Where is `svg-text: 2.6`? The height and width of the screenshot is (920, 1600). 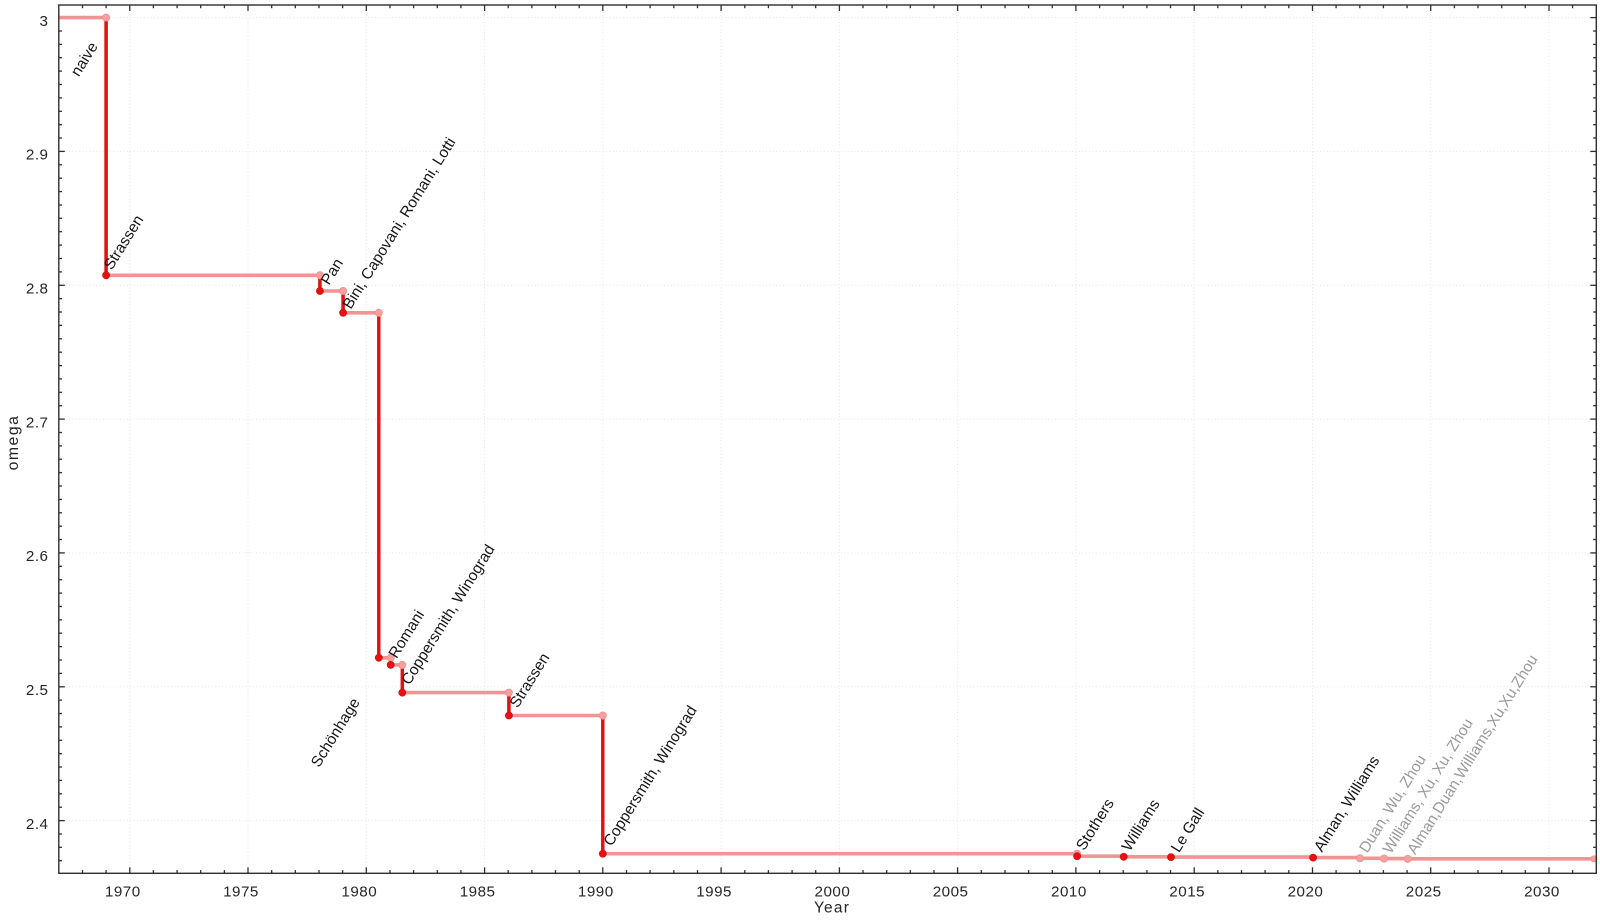
svg-text: 2.6 is located at coordinates (37, 556).